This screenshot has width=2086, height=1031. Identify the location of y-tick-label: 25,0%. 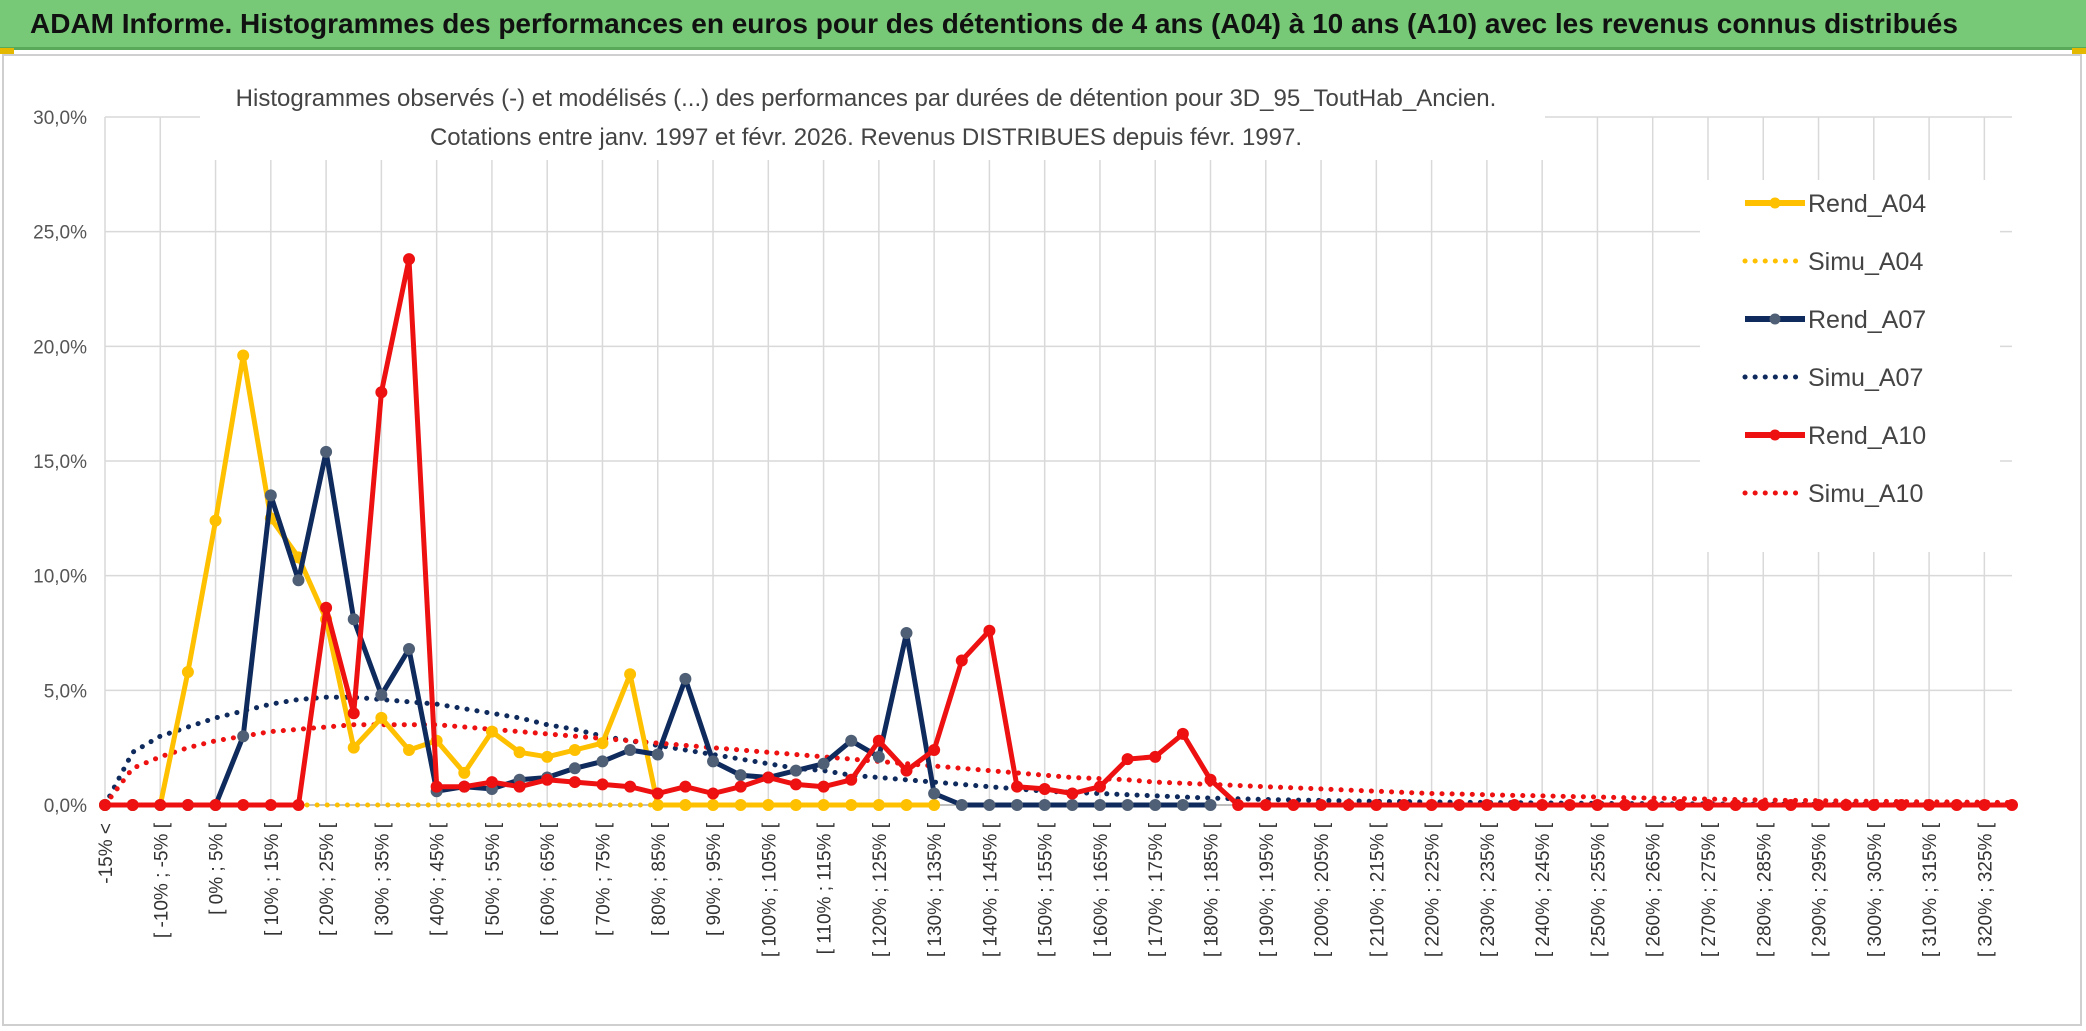
(60, 233).